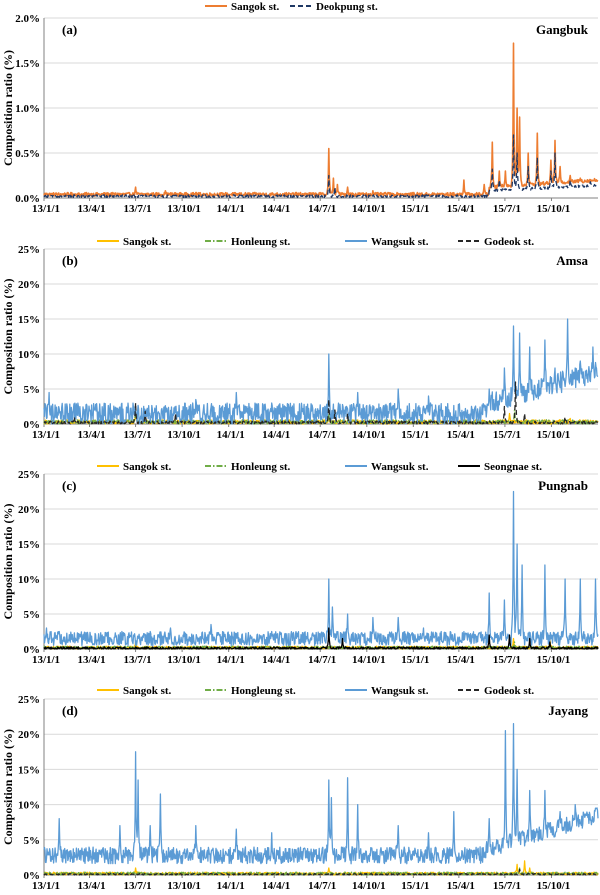  I want to click on panel-label: (d), so click(70, 710).